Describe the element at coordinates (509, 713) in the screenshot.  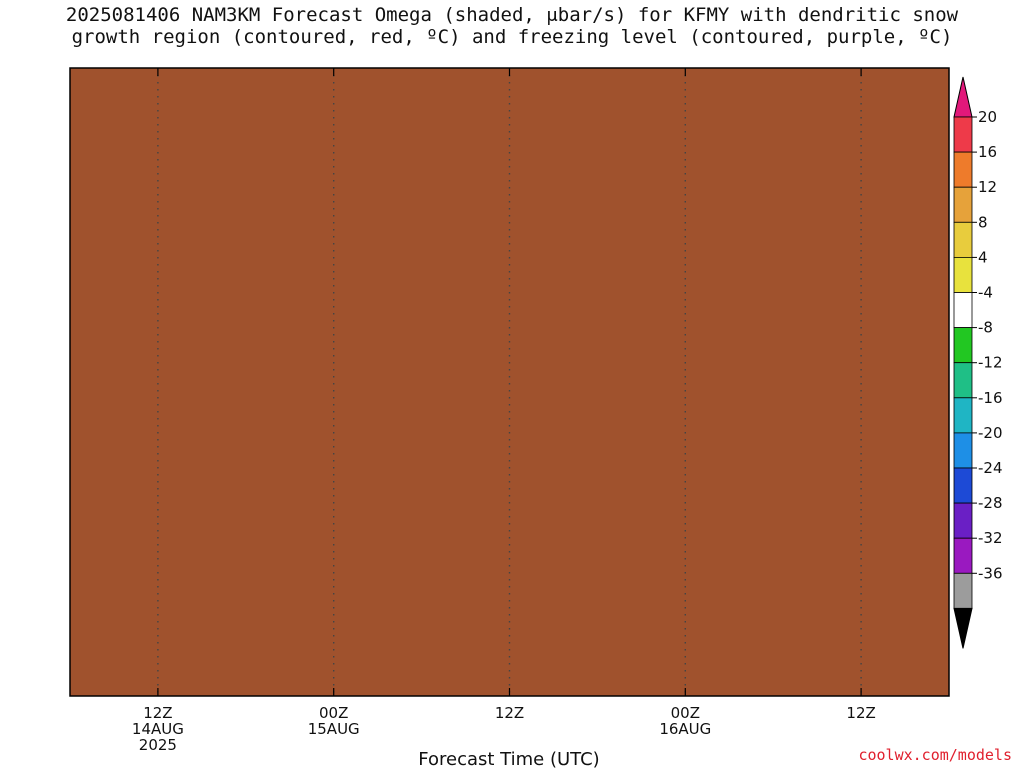
I see `x-tick-label-36-0: 12Z` at that location.